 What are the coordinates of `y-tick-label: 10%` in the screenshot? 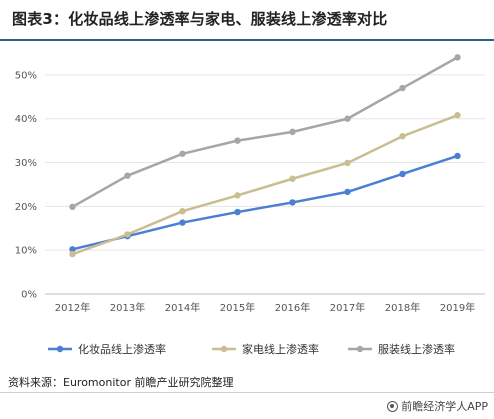 It's located at (26, 251).